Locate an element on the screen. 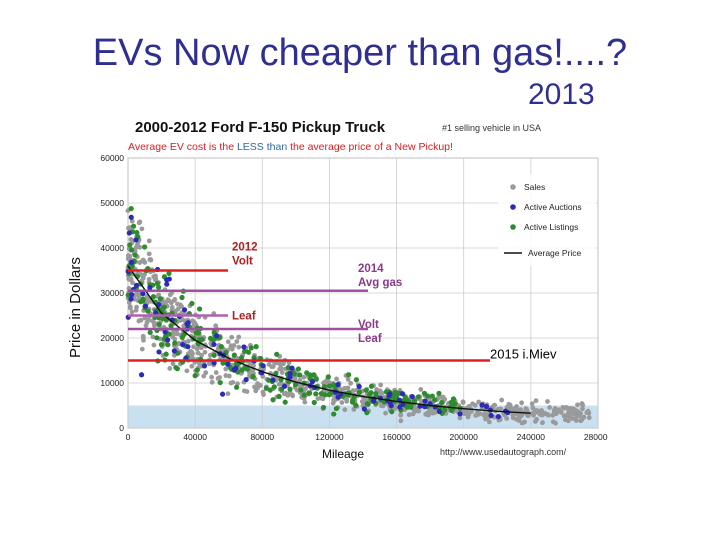 This screenshot has width=720, height=540. y-tick-label: 30000 is located at coordinates (112, 293).